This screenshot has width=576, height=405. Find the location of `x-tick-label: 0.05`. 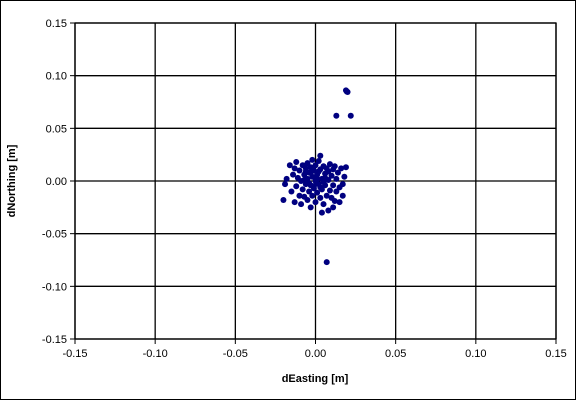

x-tick-label: 0.05 is located at coordinates (395, 354).